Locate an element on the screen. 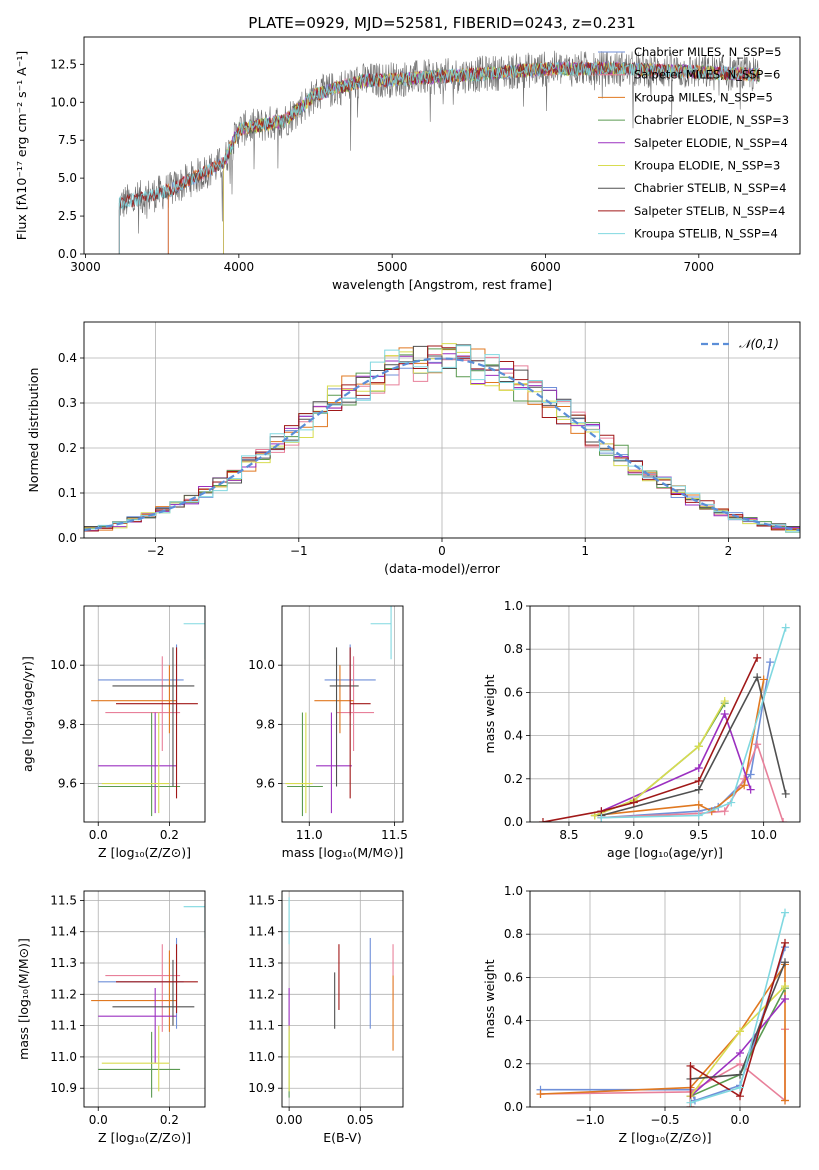 Image resolution: width=819 pixels, height=1170 pixels. y-tick-label: 11.3 is located at coordinates (261, 963).